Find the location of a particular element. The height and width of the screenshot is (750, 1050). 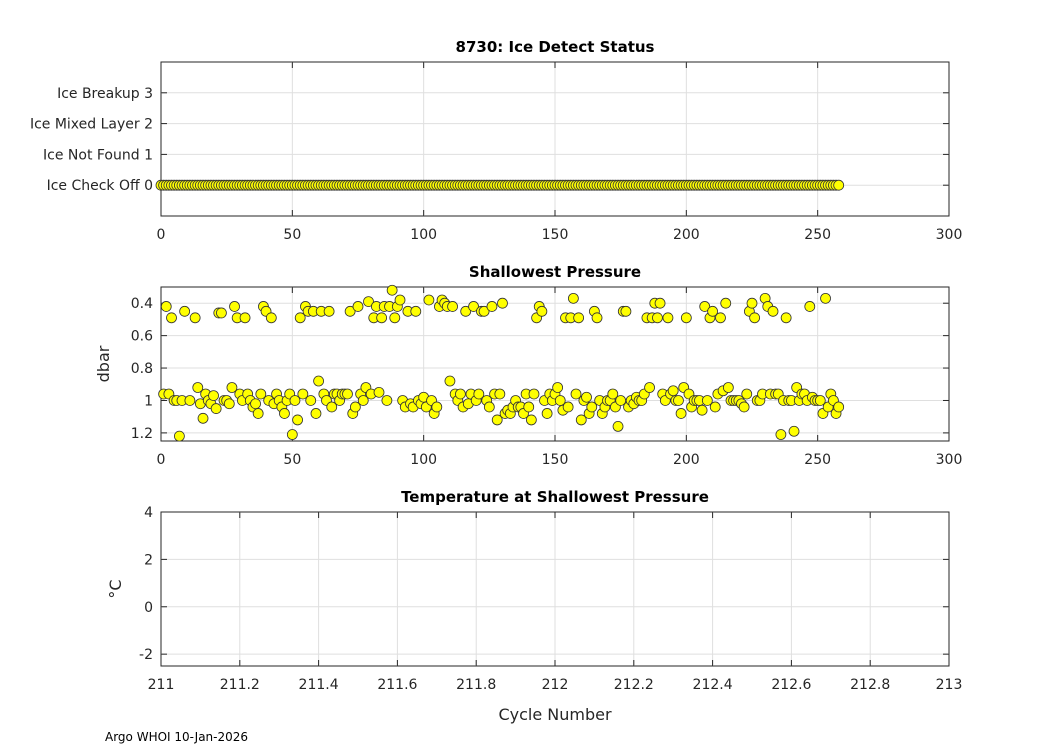

y-tick-label: 2 is located at coordinates (148, 560).